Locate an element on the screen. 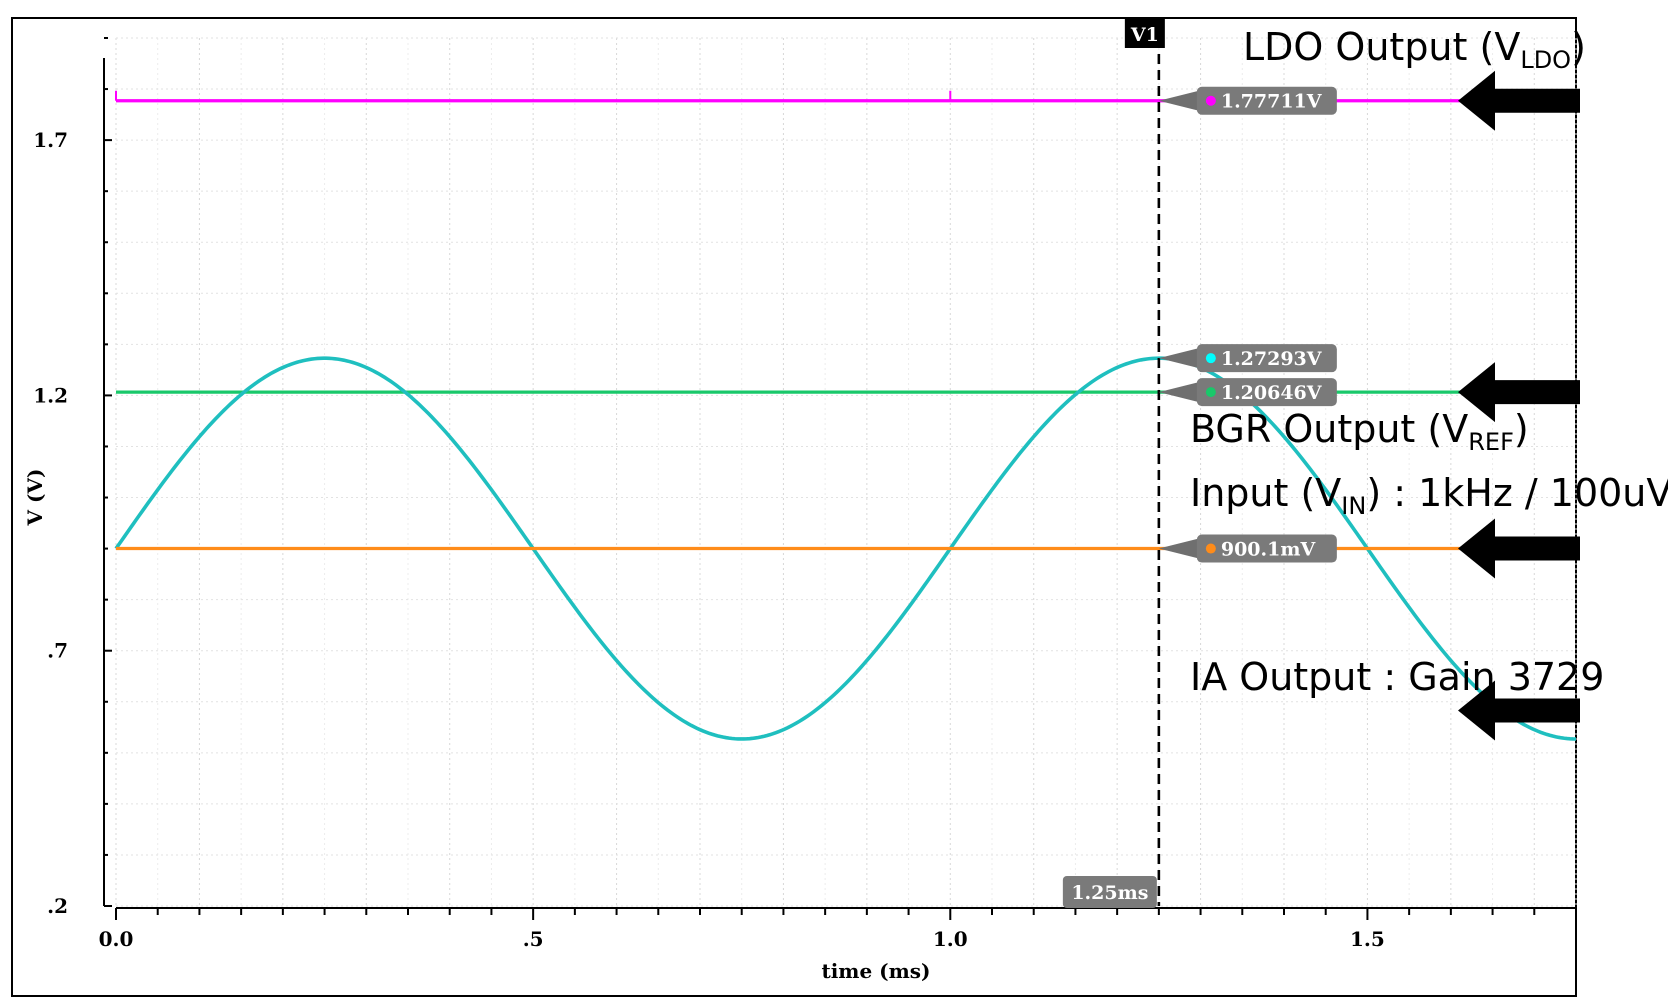 The width and height of the screenshot is (1668, 1004). x-tick-label: 1.0 is located at coordinates (950, 939).